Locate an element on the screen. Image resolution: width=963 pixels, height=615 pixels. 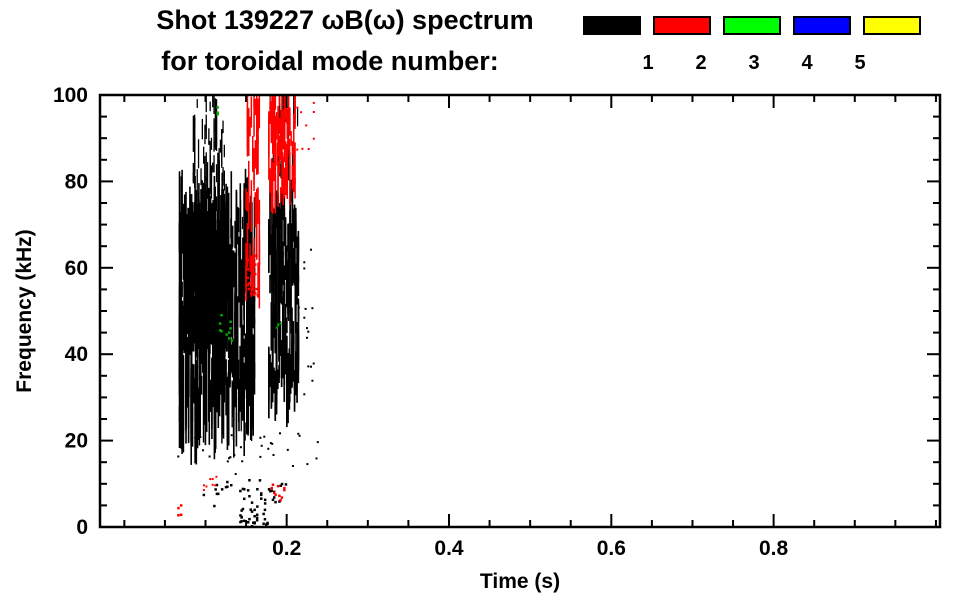
legend-label-mode-5: 5 is located at coordinates (860, 63).